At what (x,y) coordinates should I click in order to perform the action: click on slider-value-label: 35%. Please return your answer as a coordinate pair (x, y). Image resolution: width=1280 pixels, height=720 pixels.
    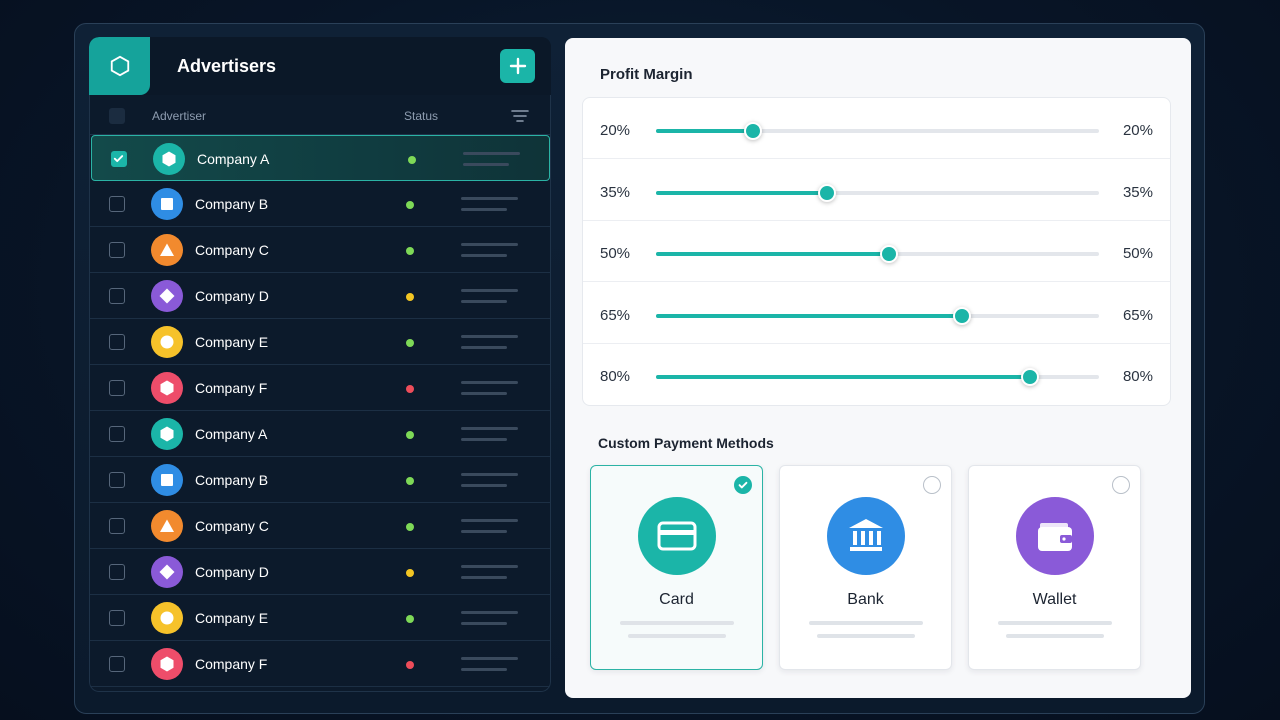
    Looking at the image, I should click on (1137, 192).